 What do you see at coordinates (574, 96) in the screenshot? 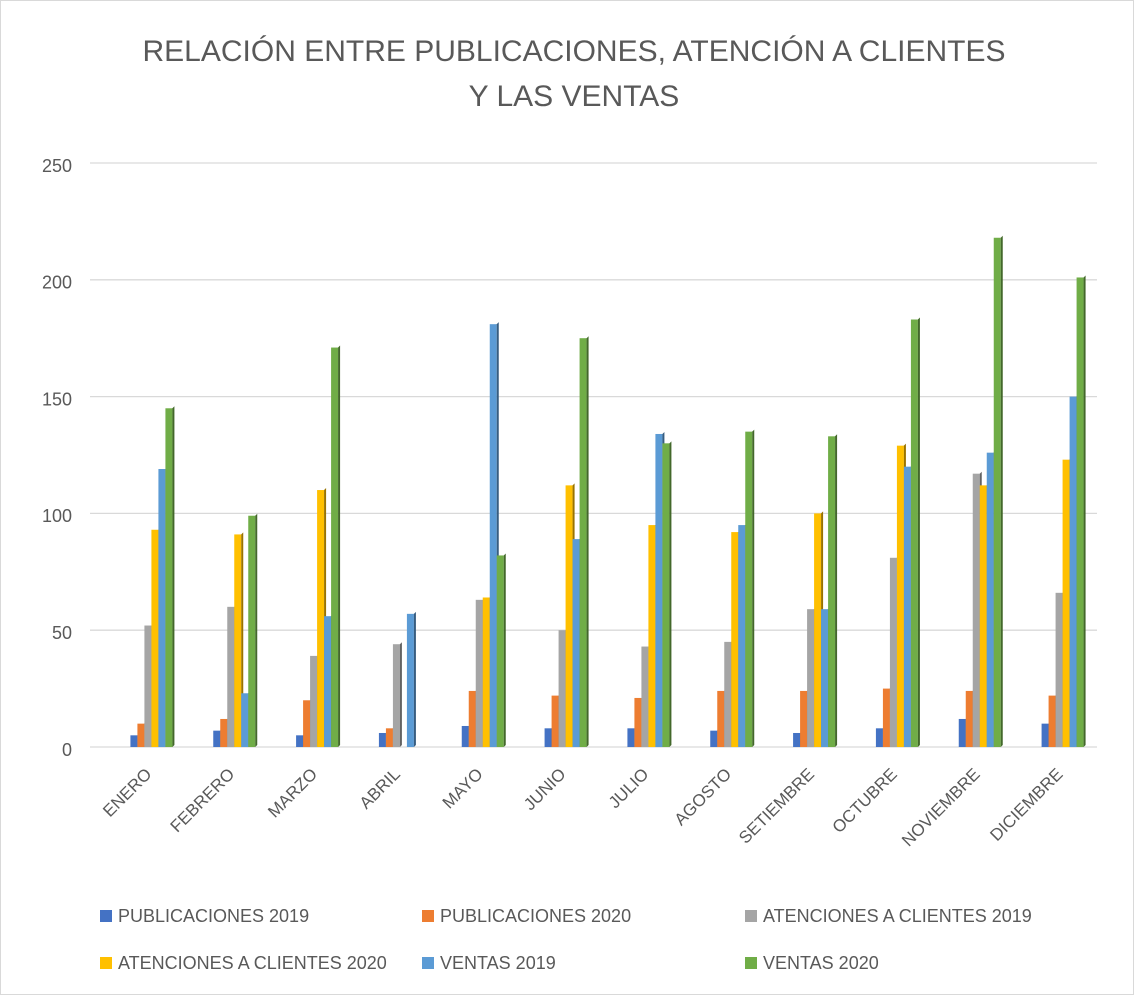
I see `chart-title: Y LAS VENTAS` at bounding box center [574, 96].